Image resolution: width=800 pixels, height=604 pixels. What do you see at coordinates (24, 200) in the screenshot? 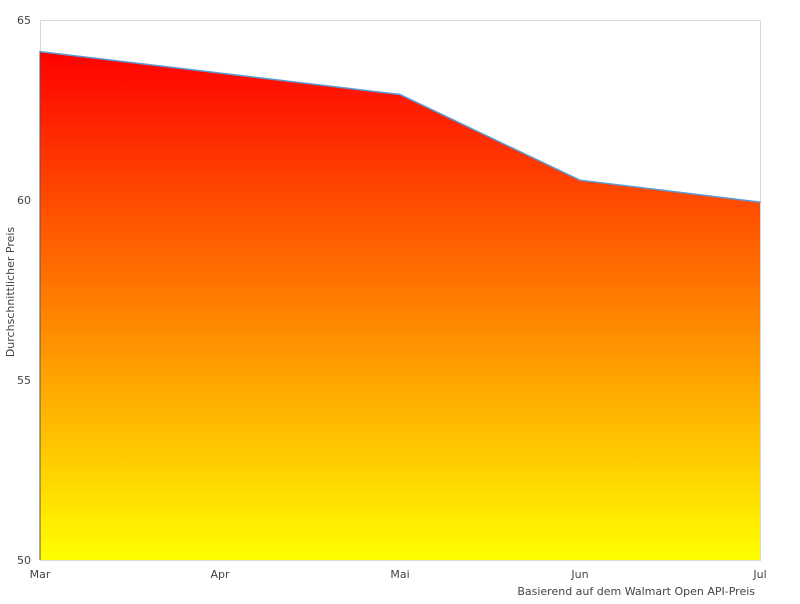
I see `y-tick-label: 60` at bounding box center [24, 200].